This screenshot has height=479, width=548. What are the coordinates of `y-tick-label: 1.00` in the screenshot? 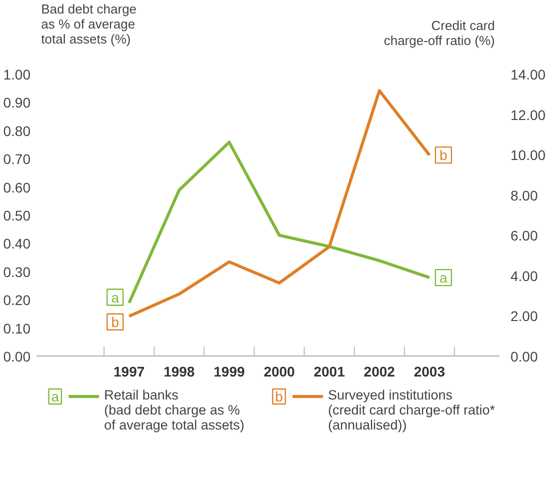 It's located at (17, 74).